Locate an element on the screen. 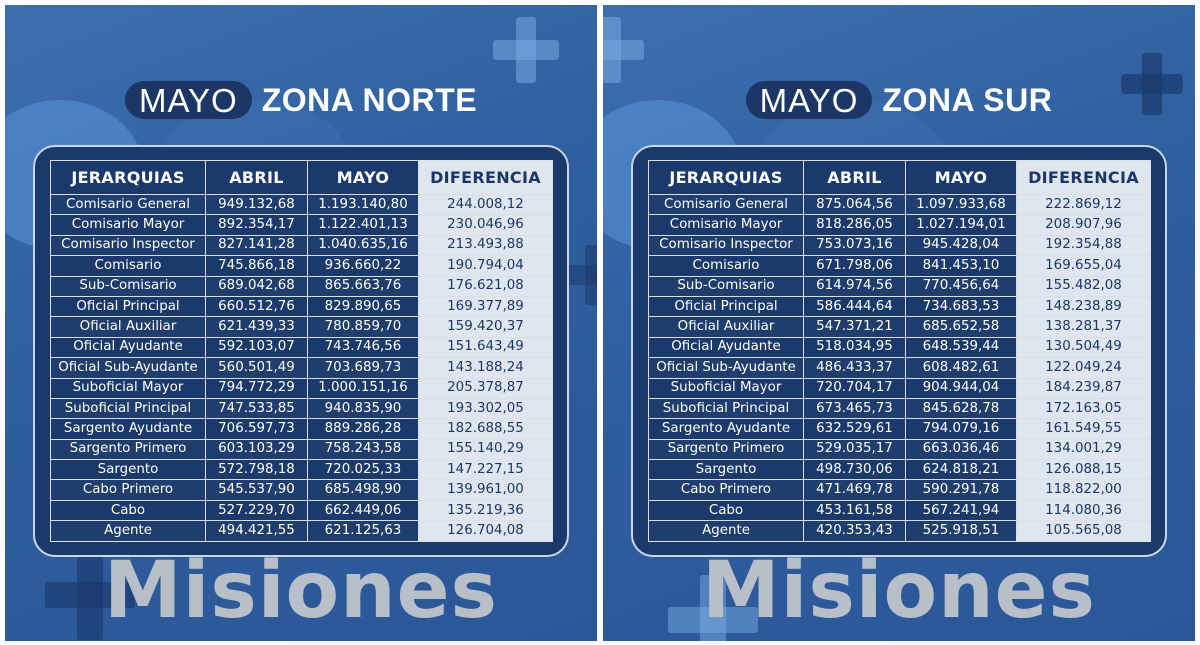 The image size is (1200, 645). cell-may: 1.040.635,16 is located at coordinates (363, 245).